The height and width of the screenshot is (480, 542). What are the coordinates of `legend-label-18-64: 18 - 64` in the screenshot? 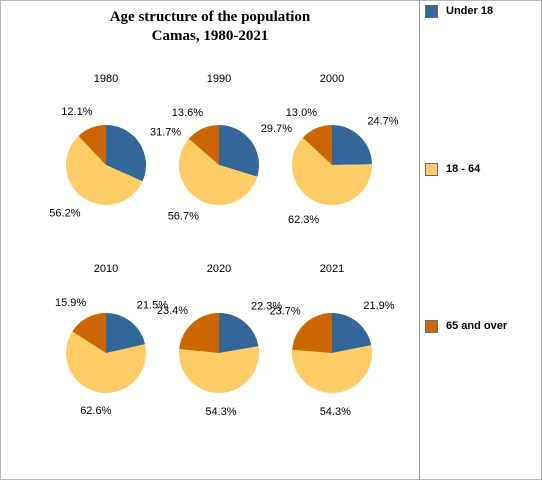 It's located at (463, 169).